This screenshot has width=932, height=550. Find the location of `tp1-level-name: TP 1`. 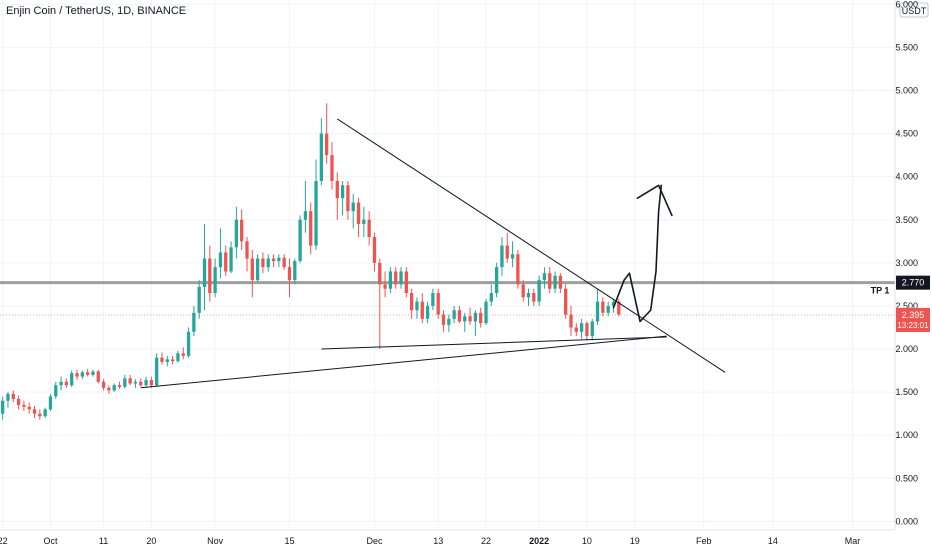

tp1-level-name: TP 1 is located at coordinates (880, 291).